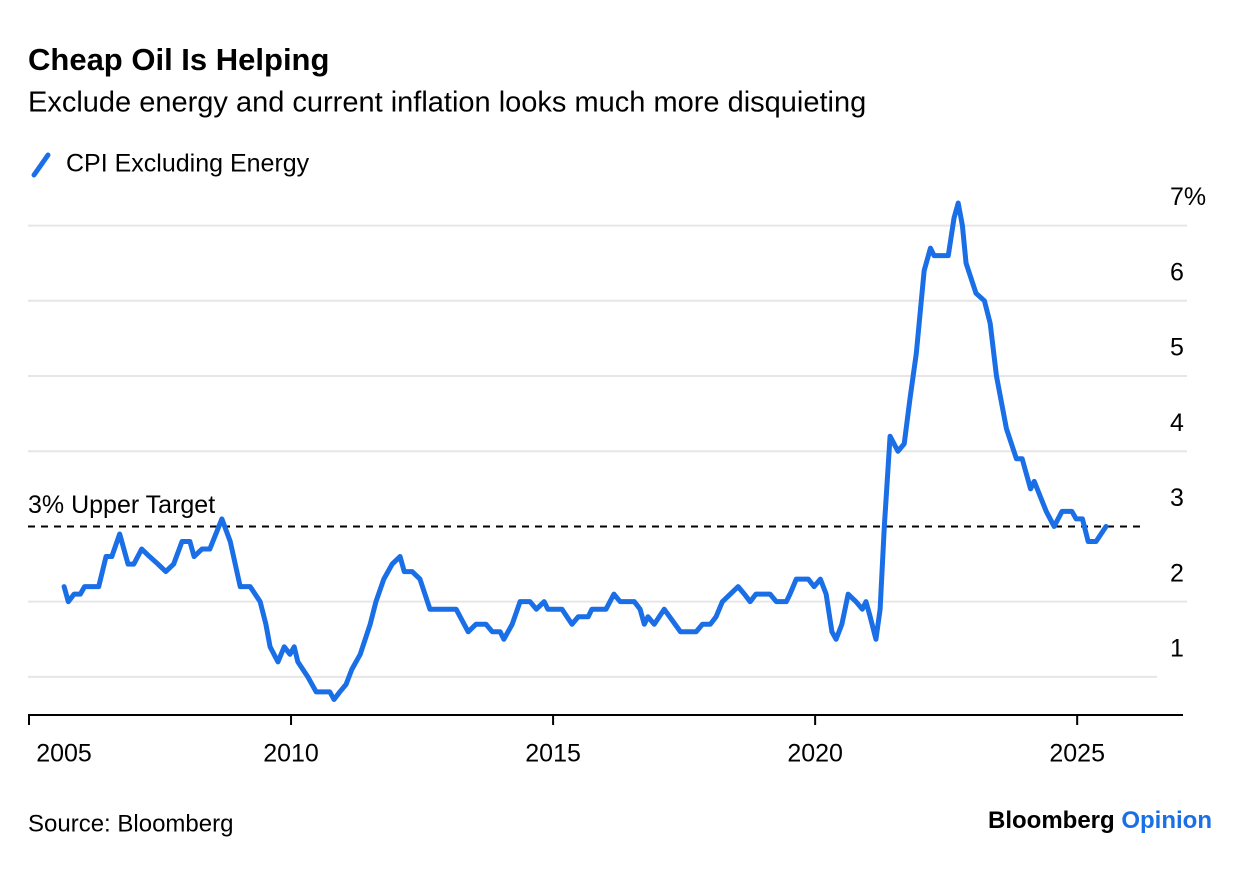  I want to click on x-tick-label: 2025, so click(1077, 754).